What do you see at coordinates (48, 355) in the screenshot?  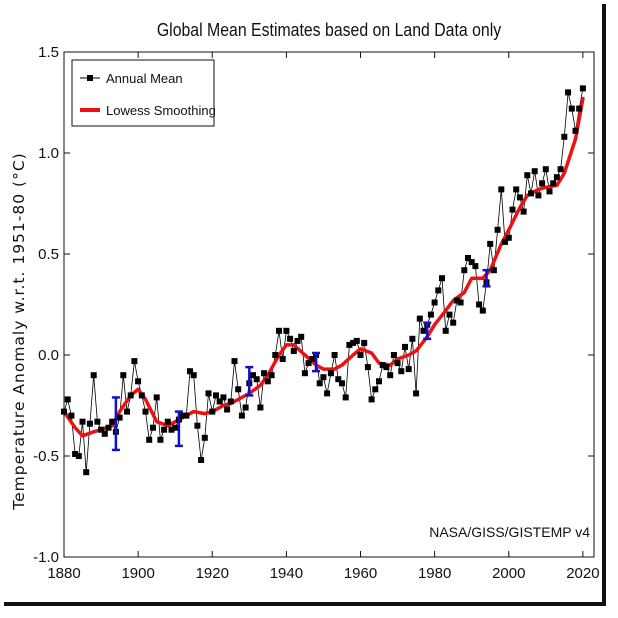 I see `y-tick-label: 0.0` at bounding box center [48, 355].